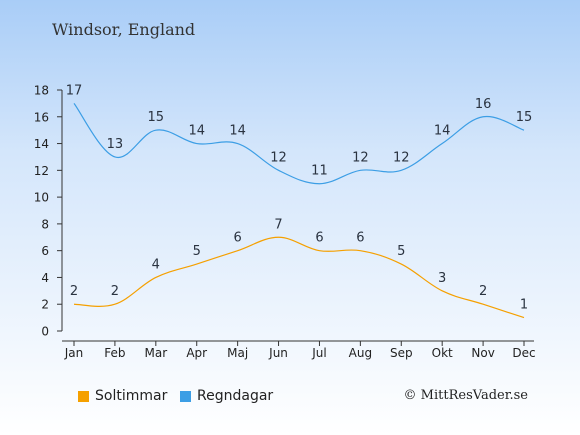 This screenshot has height=435, width=580. Describe the element at coordinates (124, 29) in the screenshot. I see `chart-title: Windsor, England` at that location.